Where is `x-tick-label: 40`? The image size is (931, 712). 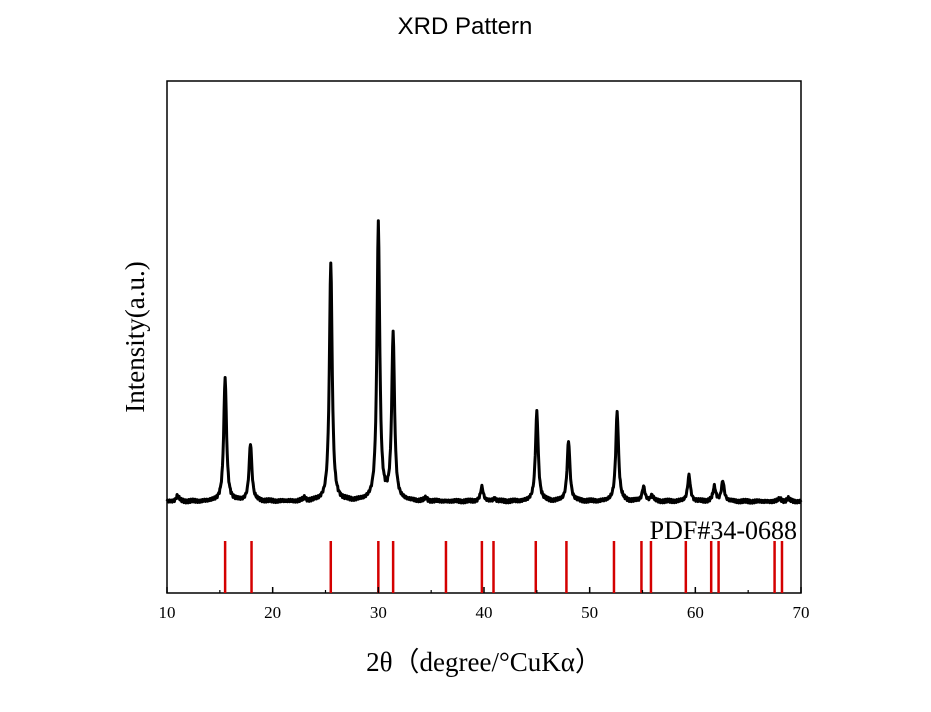
x-tick-label: 40 is located at coordinates (484, 612).